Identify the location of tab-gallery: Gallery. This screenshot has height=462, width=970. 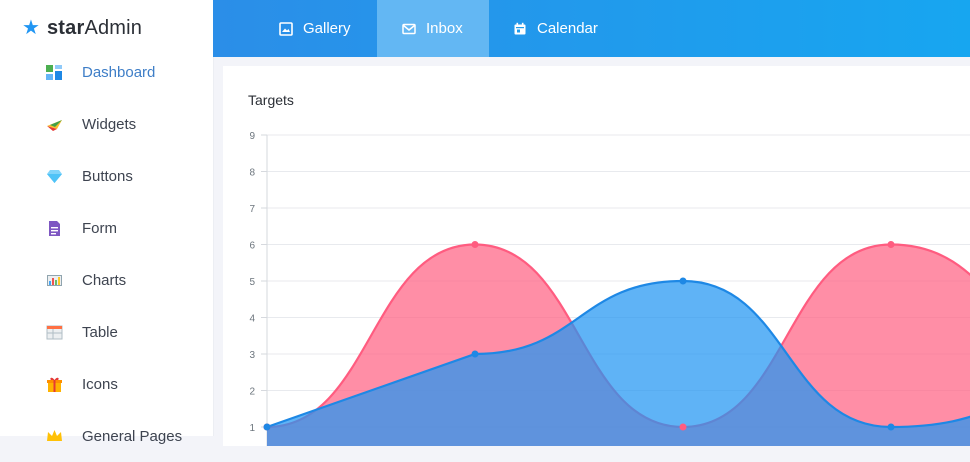
(323, 28).